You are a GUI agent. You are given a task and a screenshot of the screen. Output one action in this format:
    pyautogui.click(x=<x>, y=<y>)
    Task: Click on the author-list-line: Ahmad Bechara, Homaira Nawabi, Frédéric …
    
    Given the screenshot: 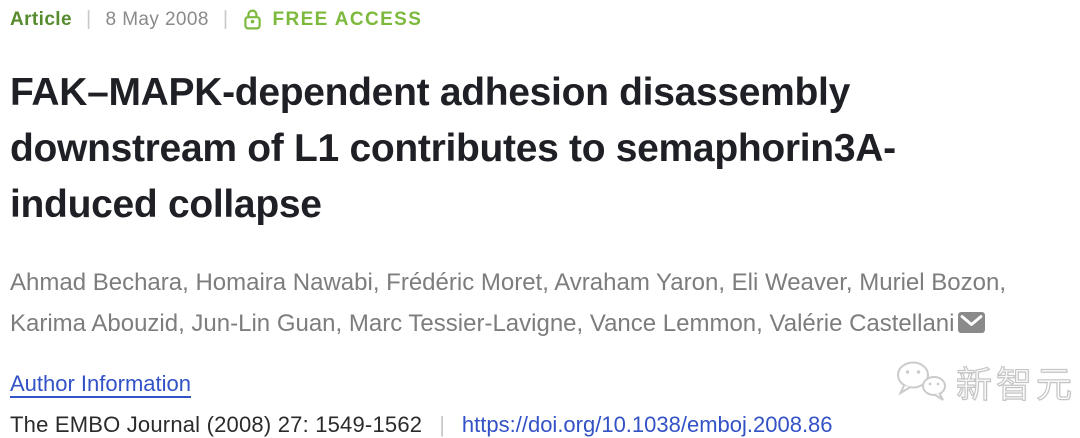 What is the action you would take?
    pyautogui.click(x=508, y=282)
    